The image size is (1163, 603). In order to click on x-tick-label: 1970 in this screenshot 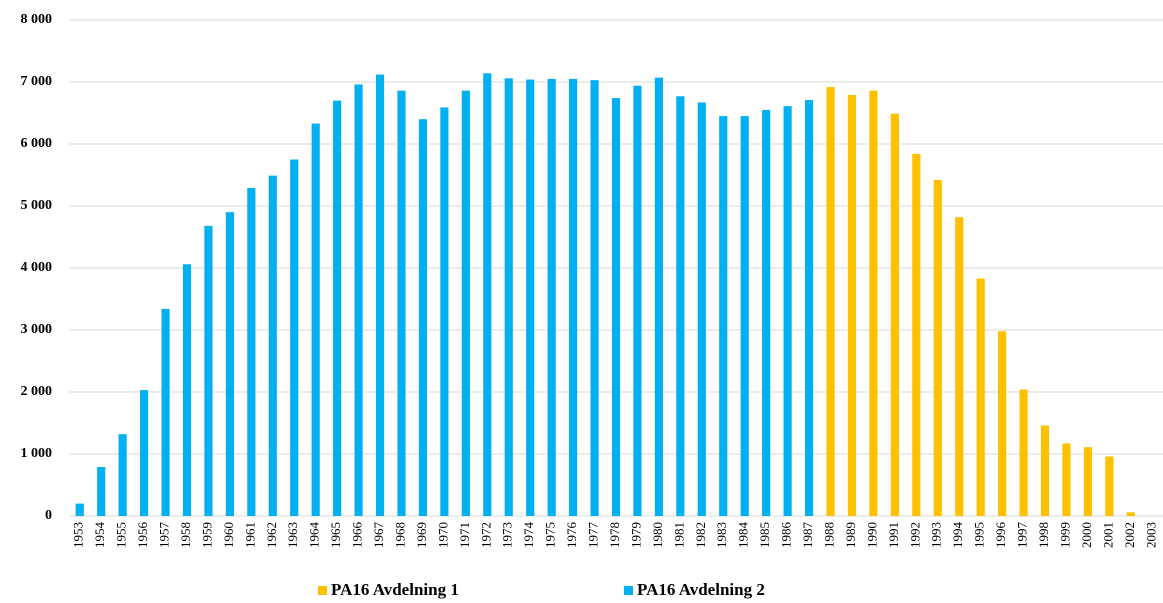, I will do `click(442, 535)`.